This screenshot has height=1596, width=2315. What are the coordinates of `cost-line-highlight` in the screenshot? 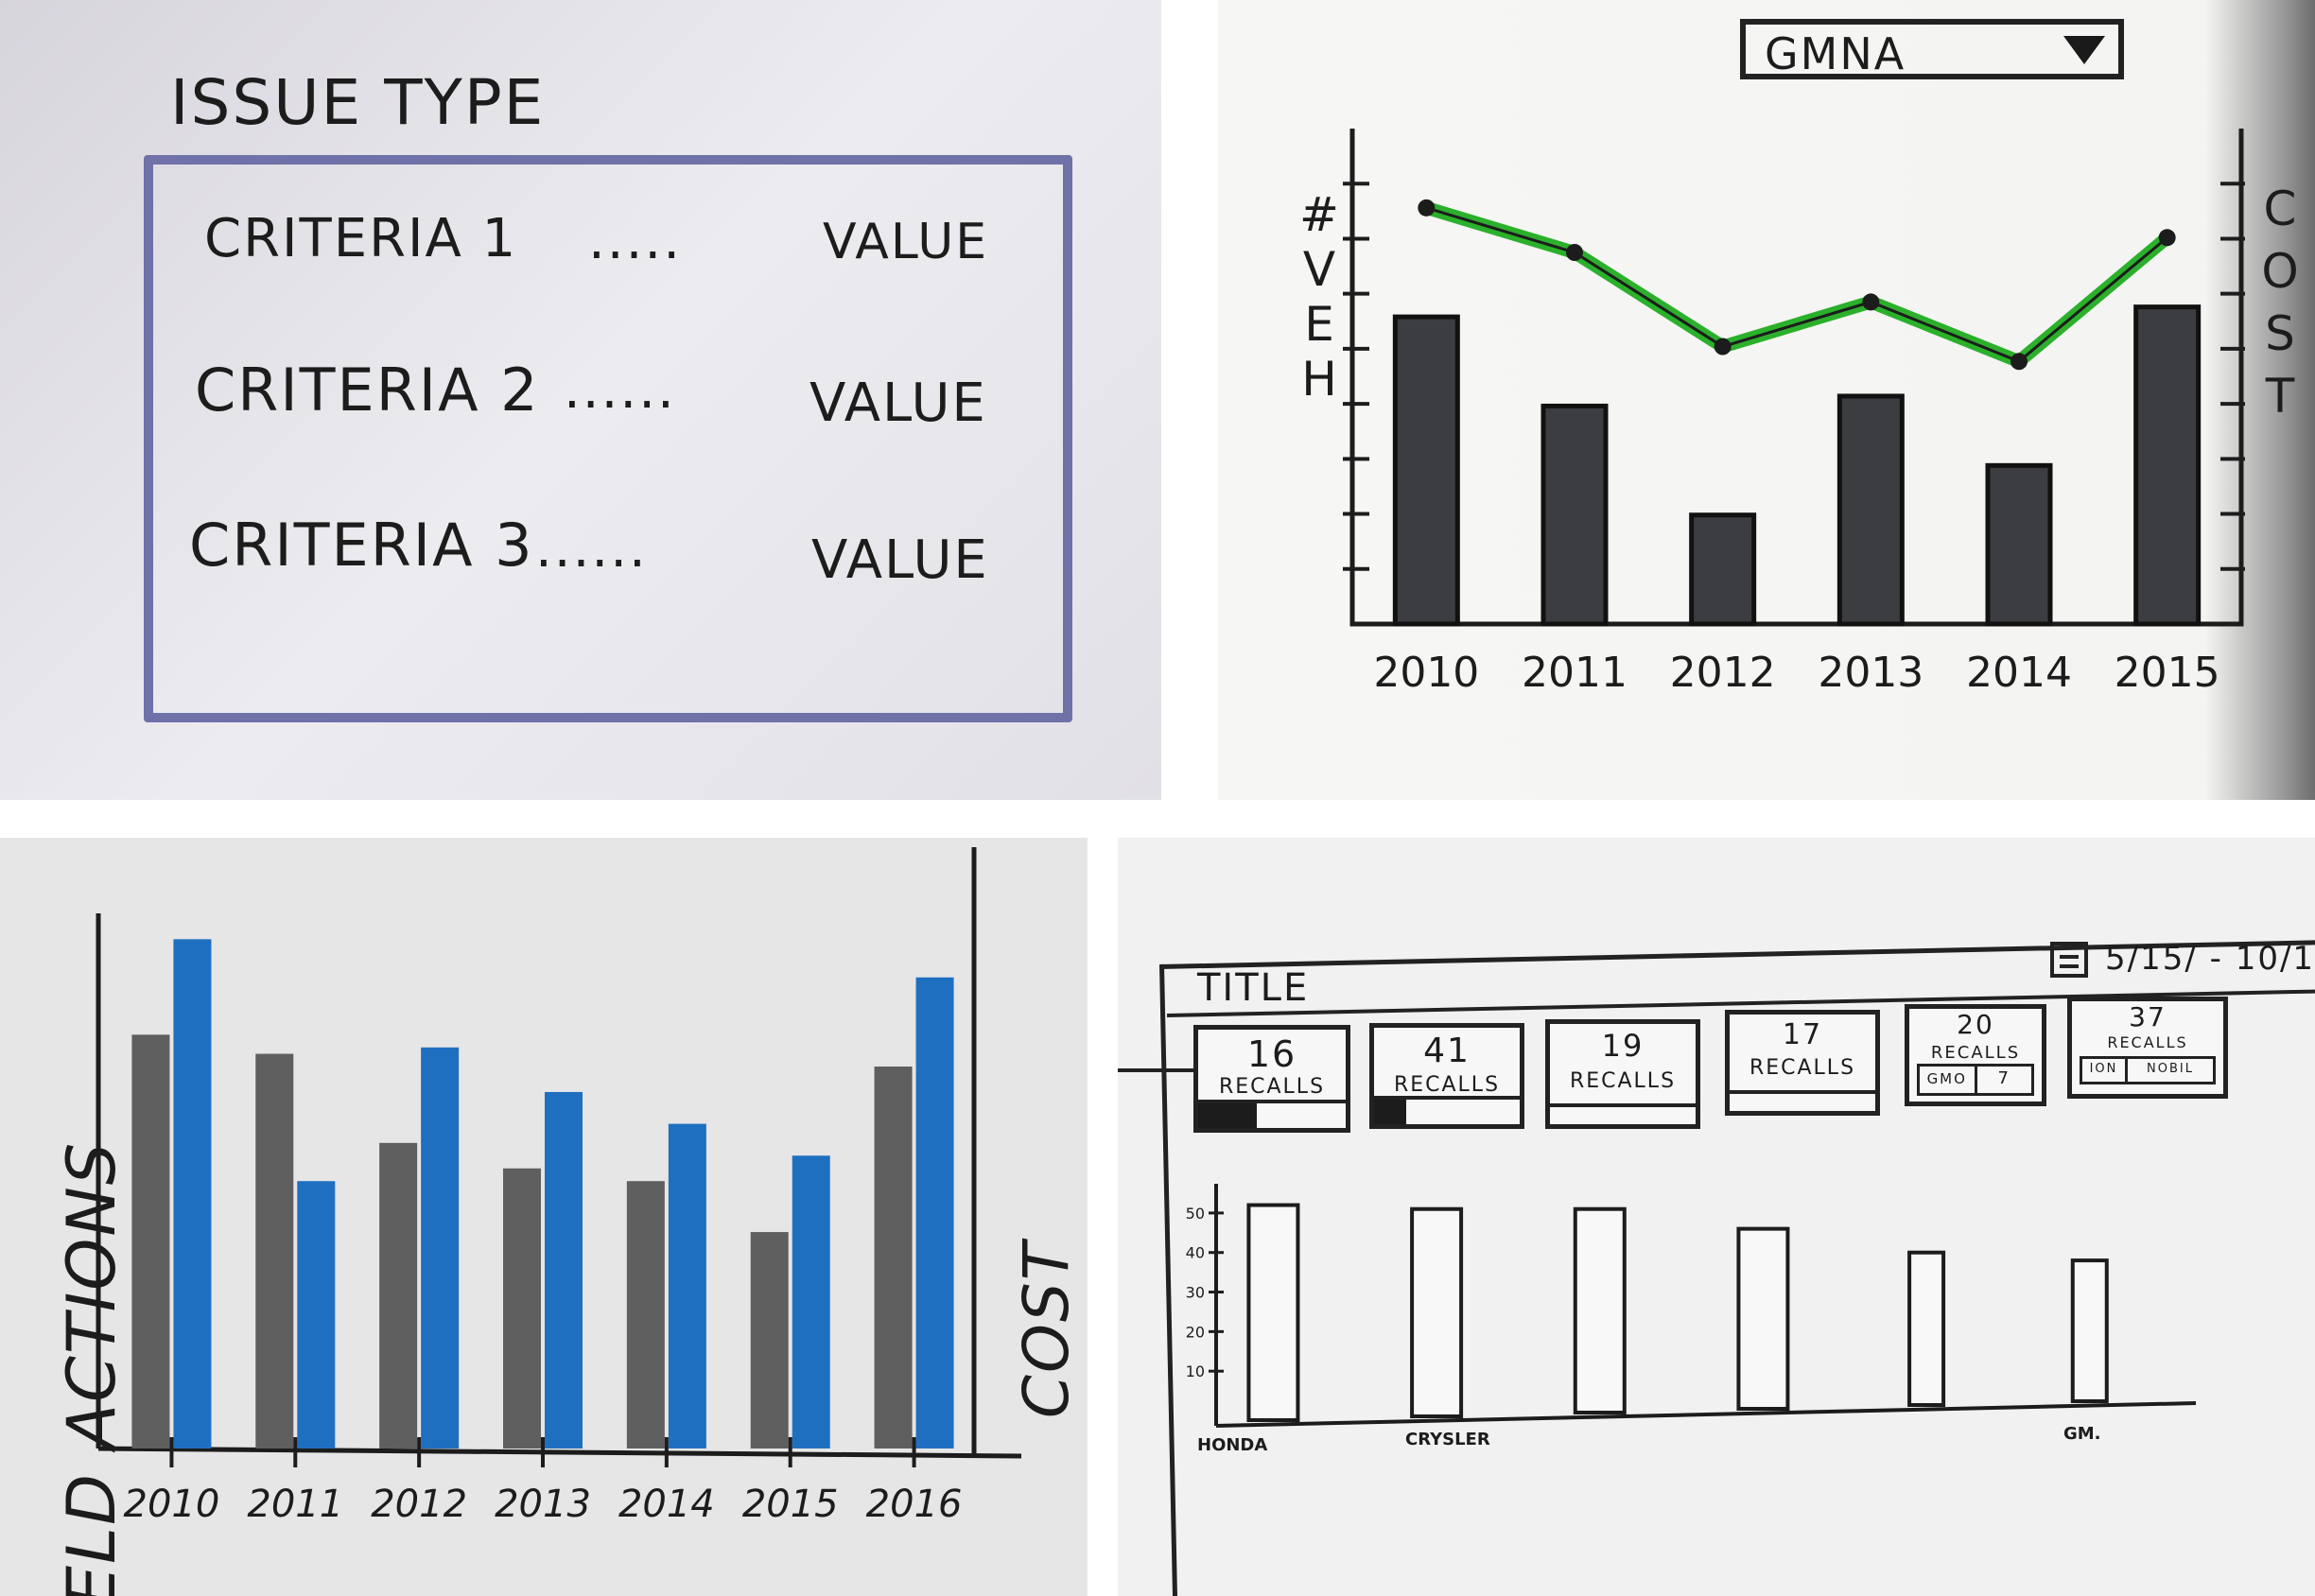 It's located at (1798, 285).